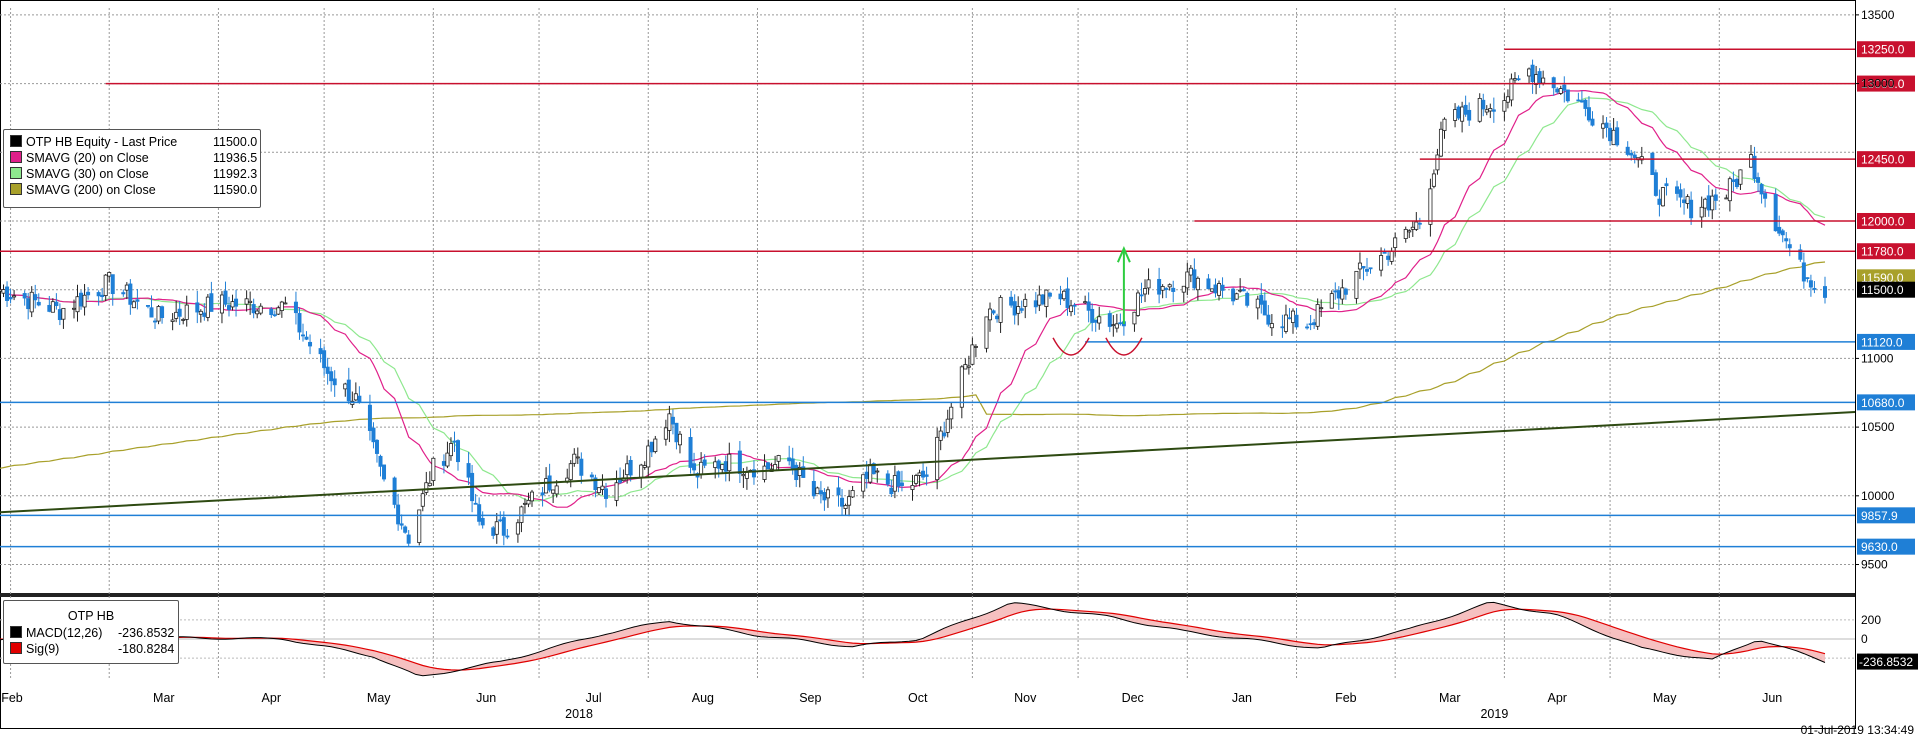 The height and width of the screenshot is (739, 1920). Describe the element at coordinates (1886, 662) in the screenshot. I see `macd-last-label: -236.8532` at that location.